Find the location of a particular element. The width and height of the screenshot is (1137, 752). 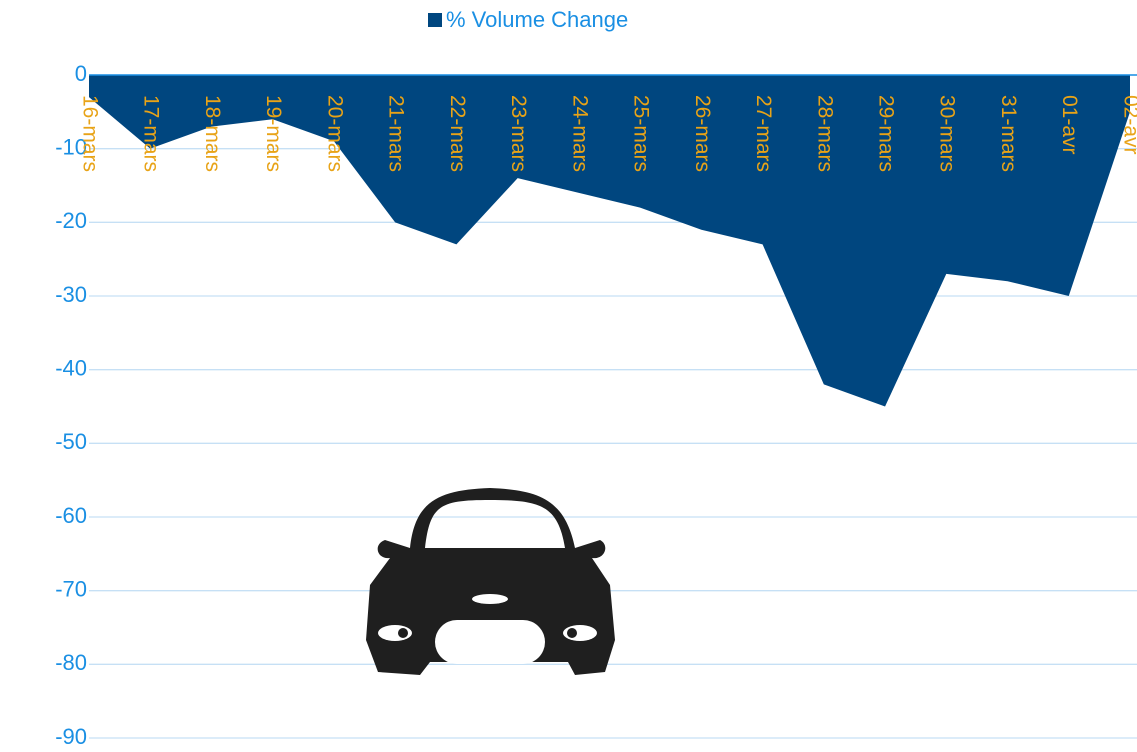

y-tick-label: -60 is located at coordinates (71, 515).